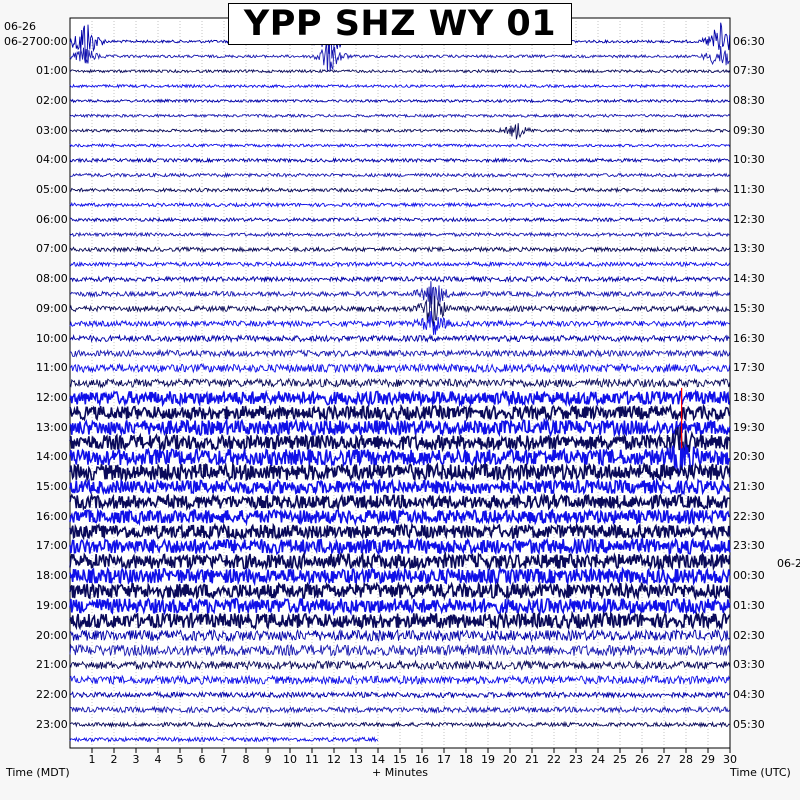 The width and height of the screenshot is (800, 800). I want to click on right-hour-label: 18:30, so click(749, 397).